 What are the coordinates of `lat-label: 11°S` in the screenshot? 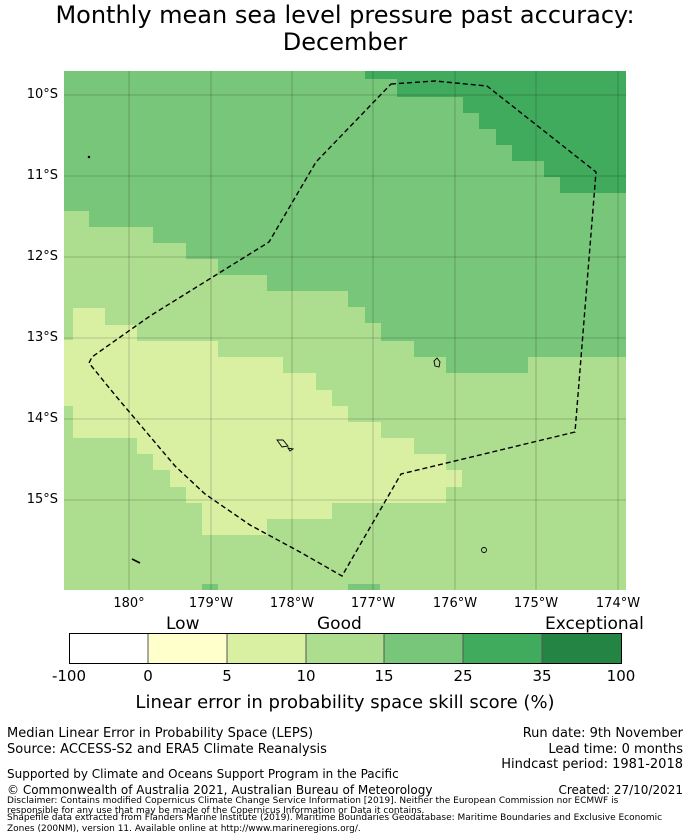 It's located at (42, 175).